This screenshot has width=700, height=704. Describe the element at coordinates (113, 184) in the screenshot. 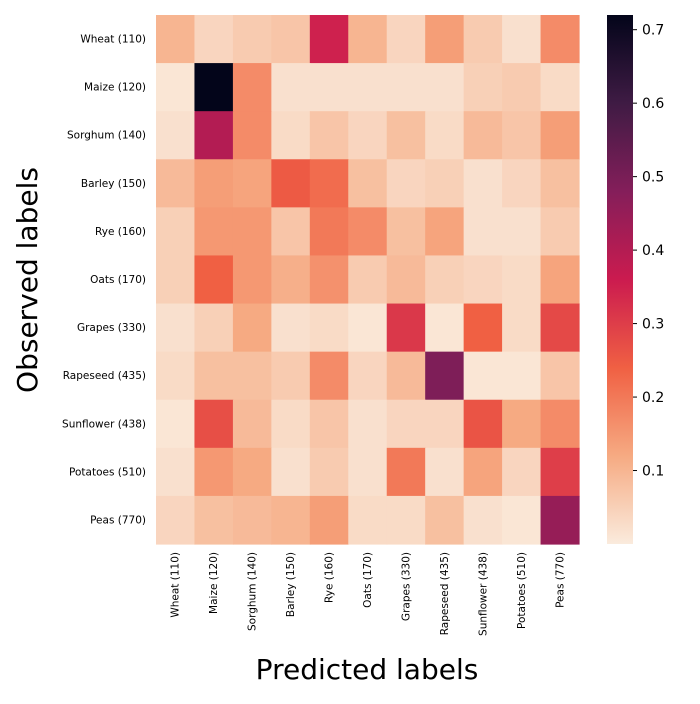

I see `y-tick-label: Barley (150)` at that location.